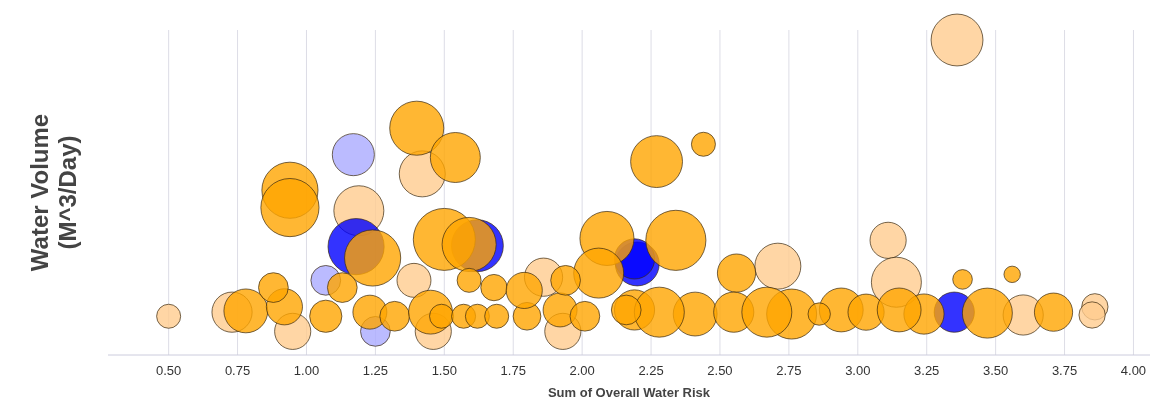 This screenshot has width=1161, height=408. Describe the element at coordinates (789, 370) in the screenshot. I see `x-tick-label: 2.75` at that location.